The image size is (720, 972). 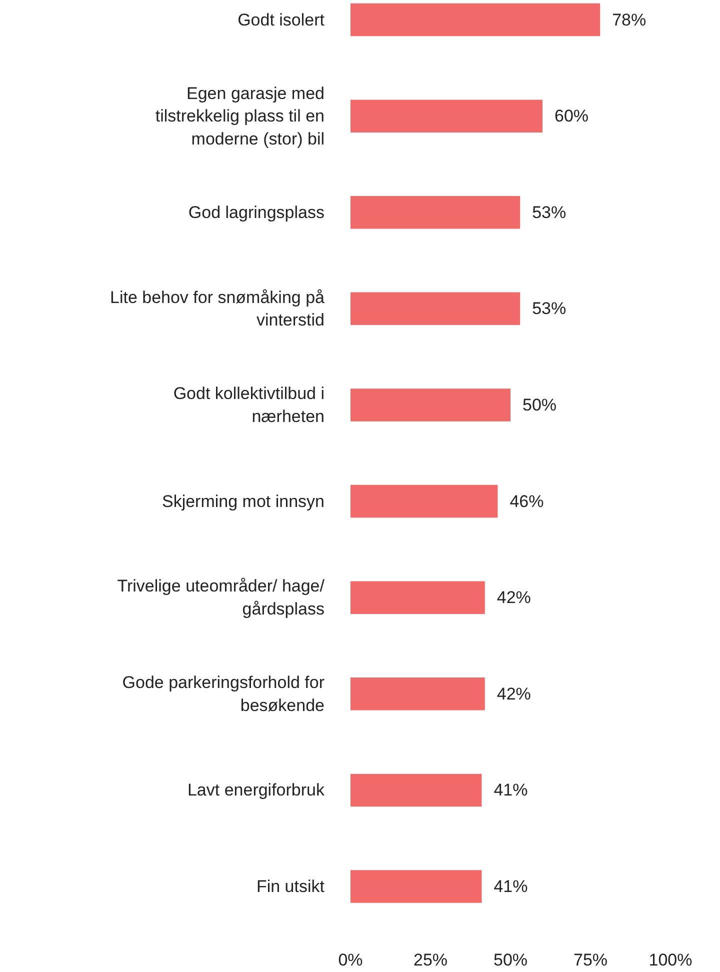 I want to click on x-tick-label: 25%, so click(x=430, y=960).